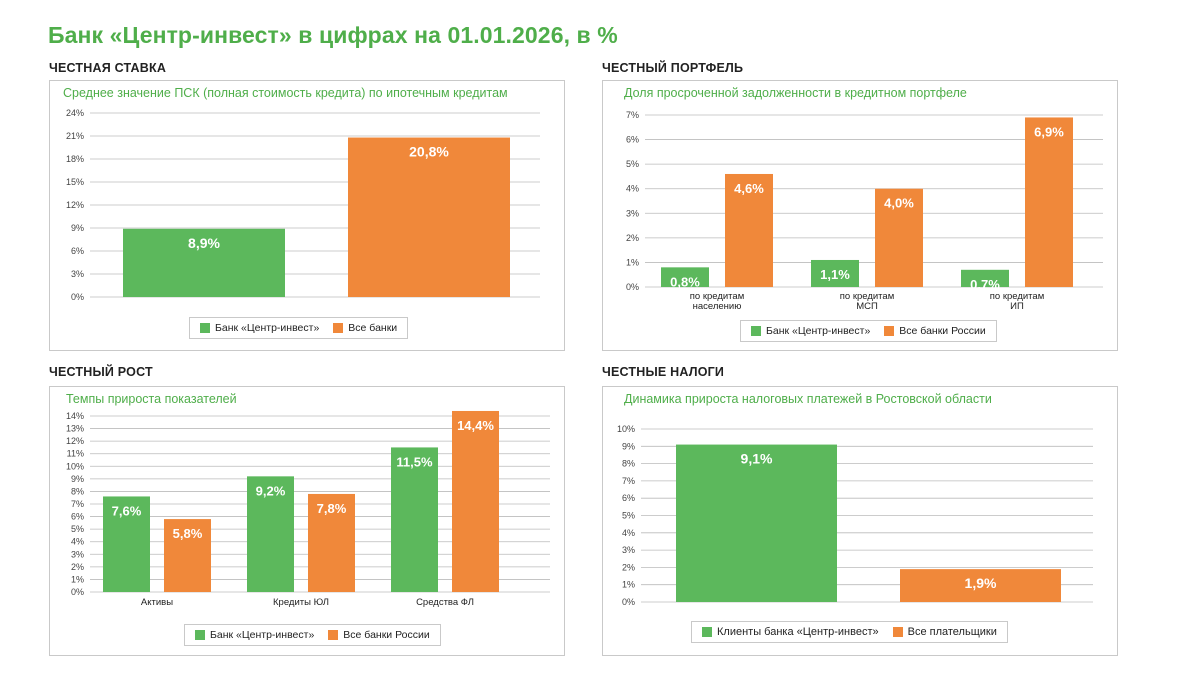 Image resolution: width=1180 pixels, height=678 pixels. What do you see at coordinates (944, 632) in the screenshot?
I see `legend-item-all-payers: Все плательщики` at bounding box center [944, 632].